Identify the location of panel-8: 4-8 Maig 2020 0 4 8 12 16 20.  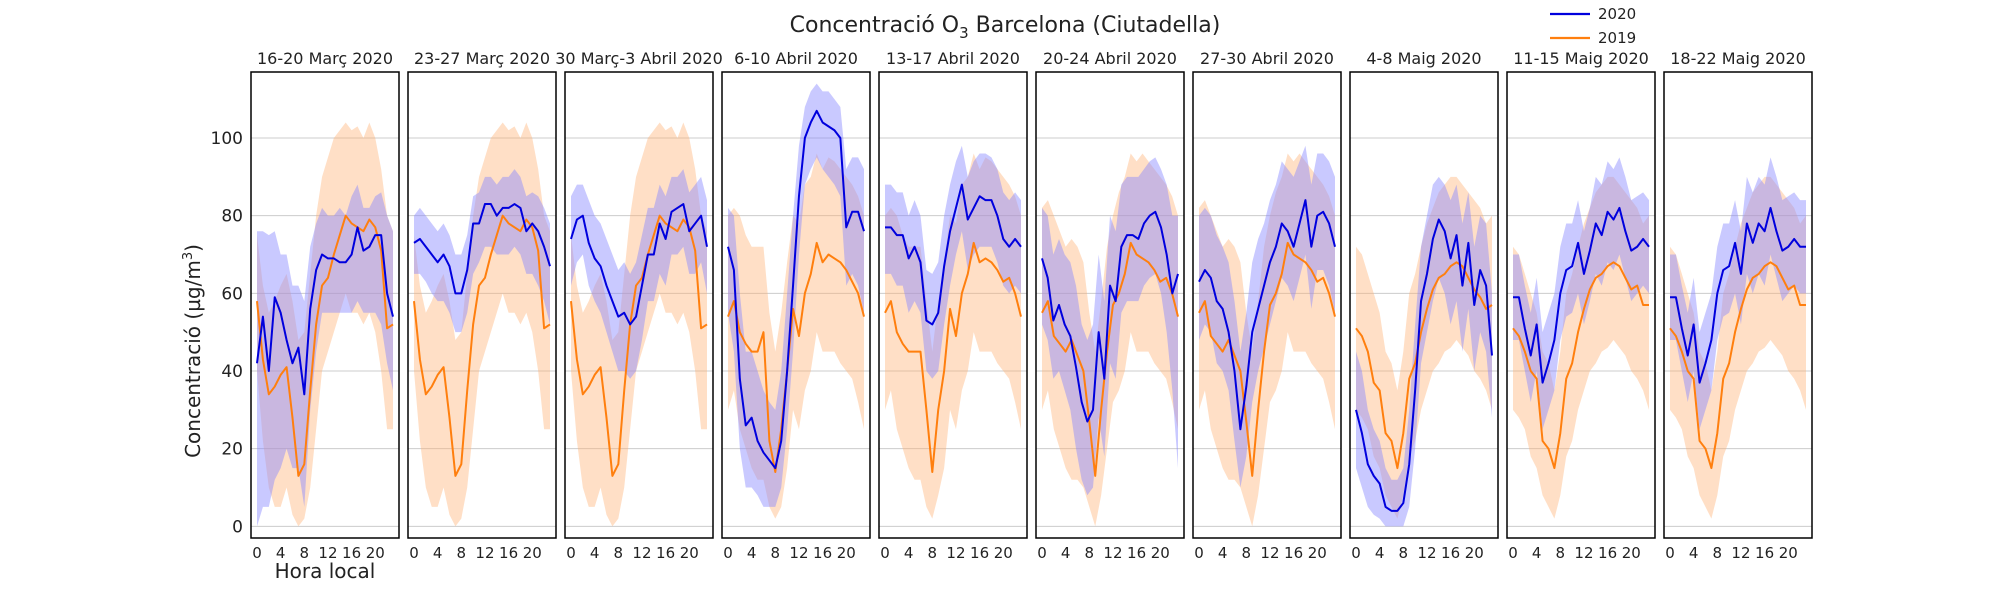
(1424, 305).